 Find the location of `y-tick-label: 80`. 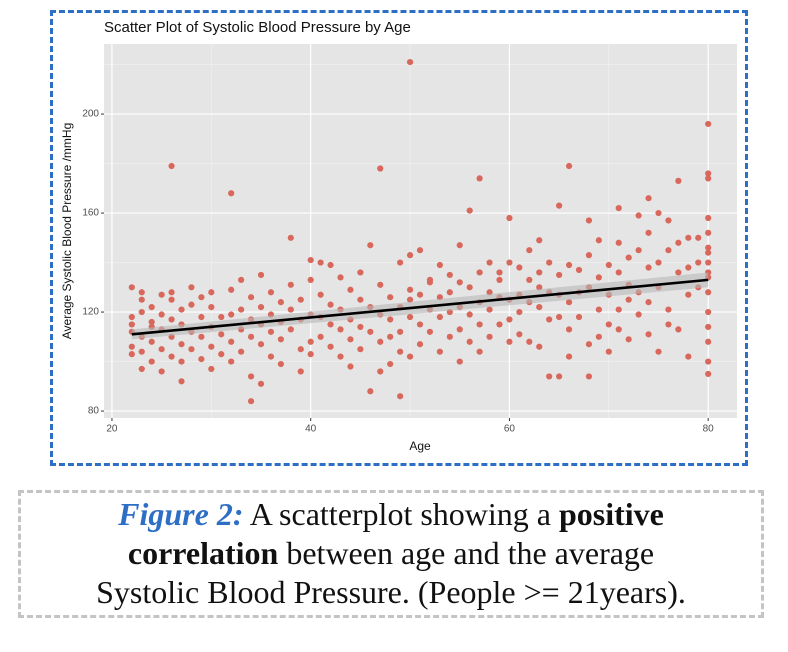

y-tick-label: 80 is located at coordinates (94, 411).